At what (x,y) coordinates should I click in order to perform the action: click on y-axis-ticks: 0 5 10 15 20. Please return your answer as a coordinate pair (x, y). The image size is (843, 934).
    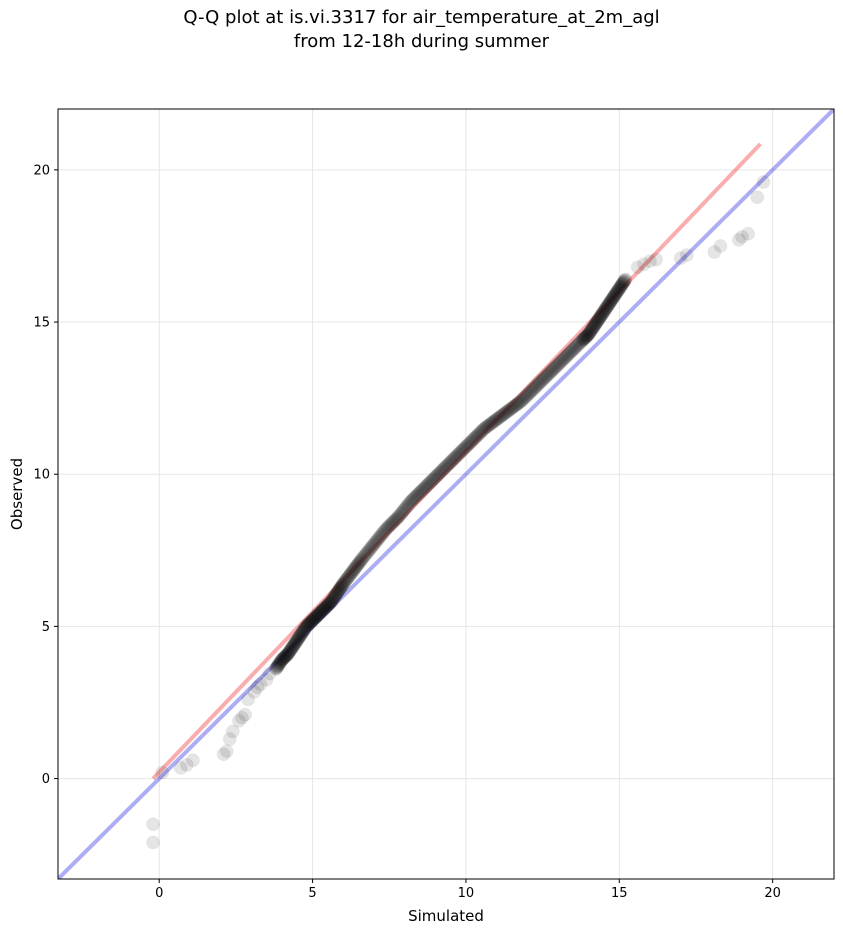
    Looking at the image, I should click on (45, 475).